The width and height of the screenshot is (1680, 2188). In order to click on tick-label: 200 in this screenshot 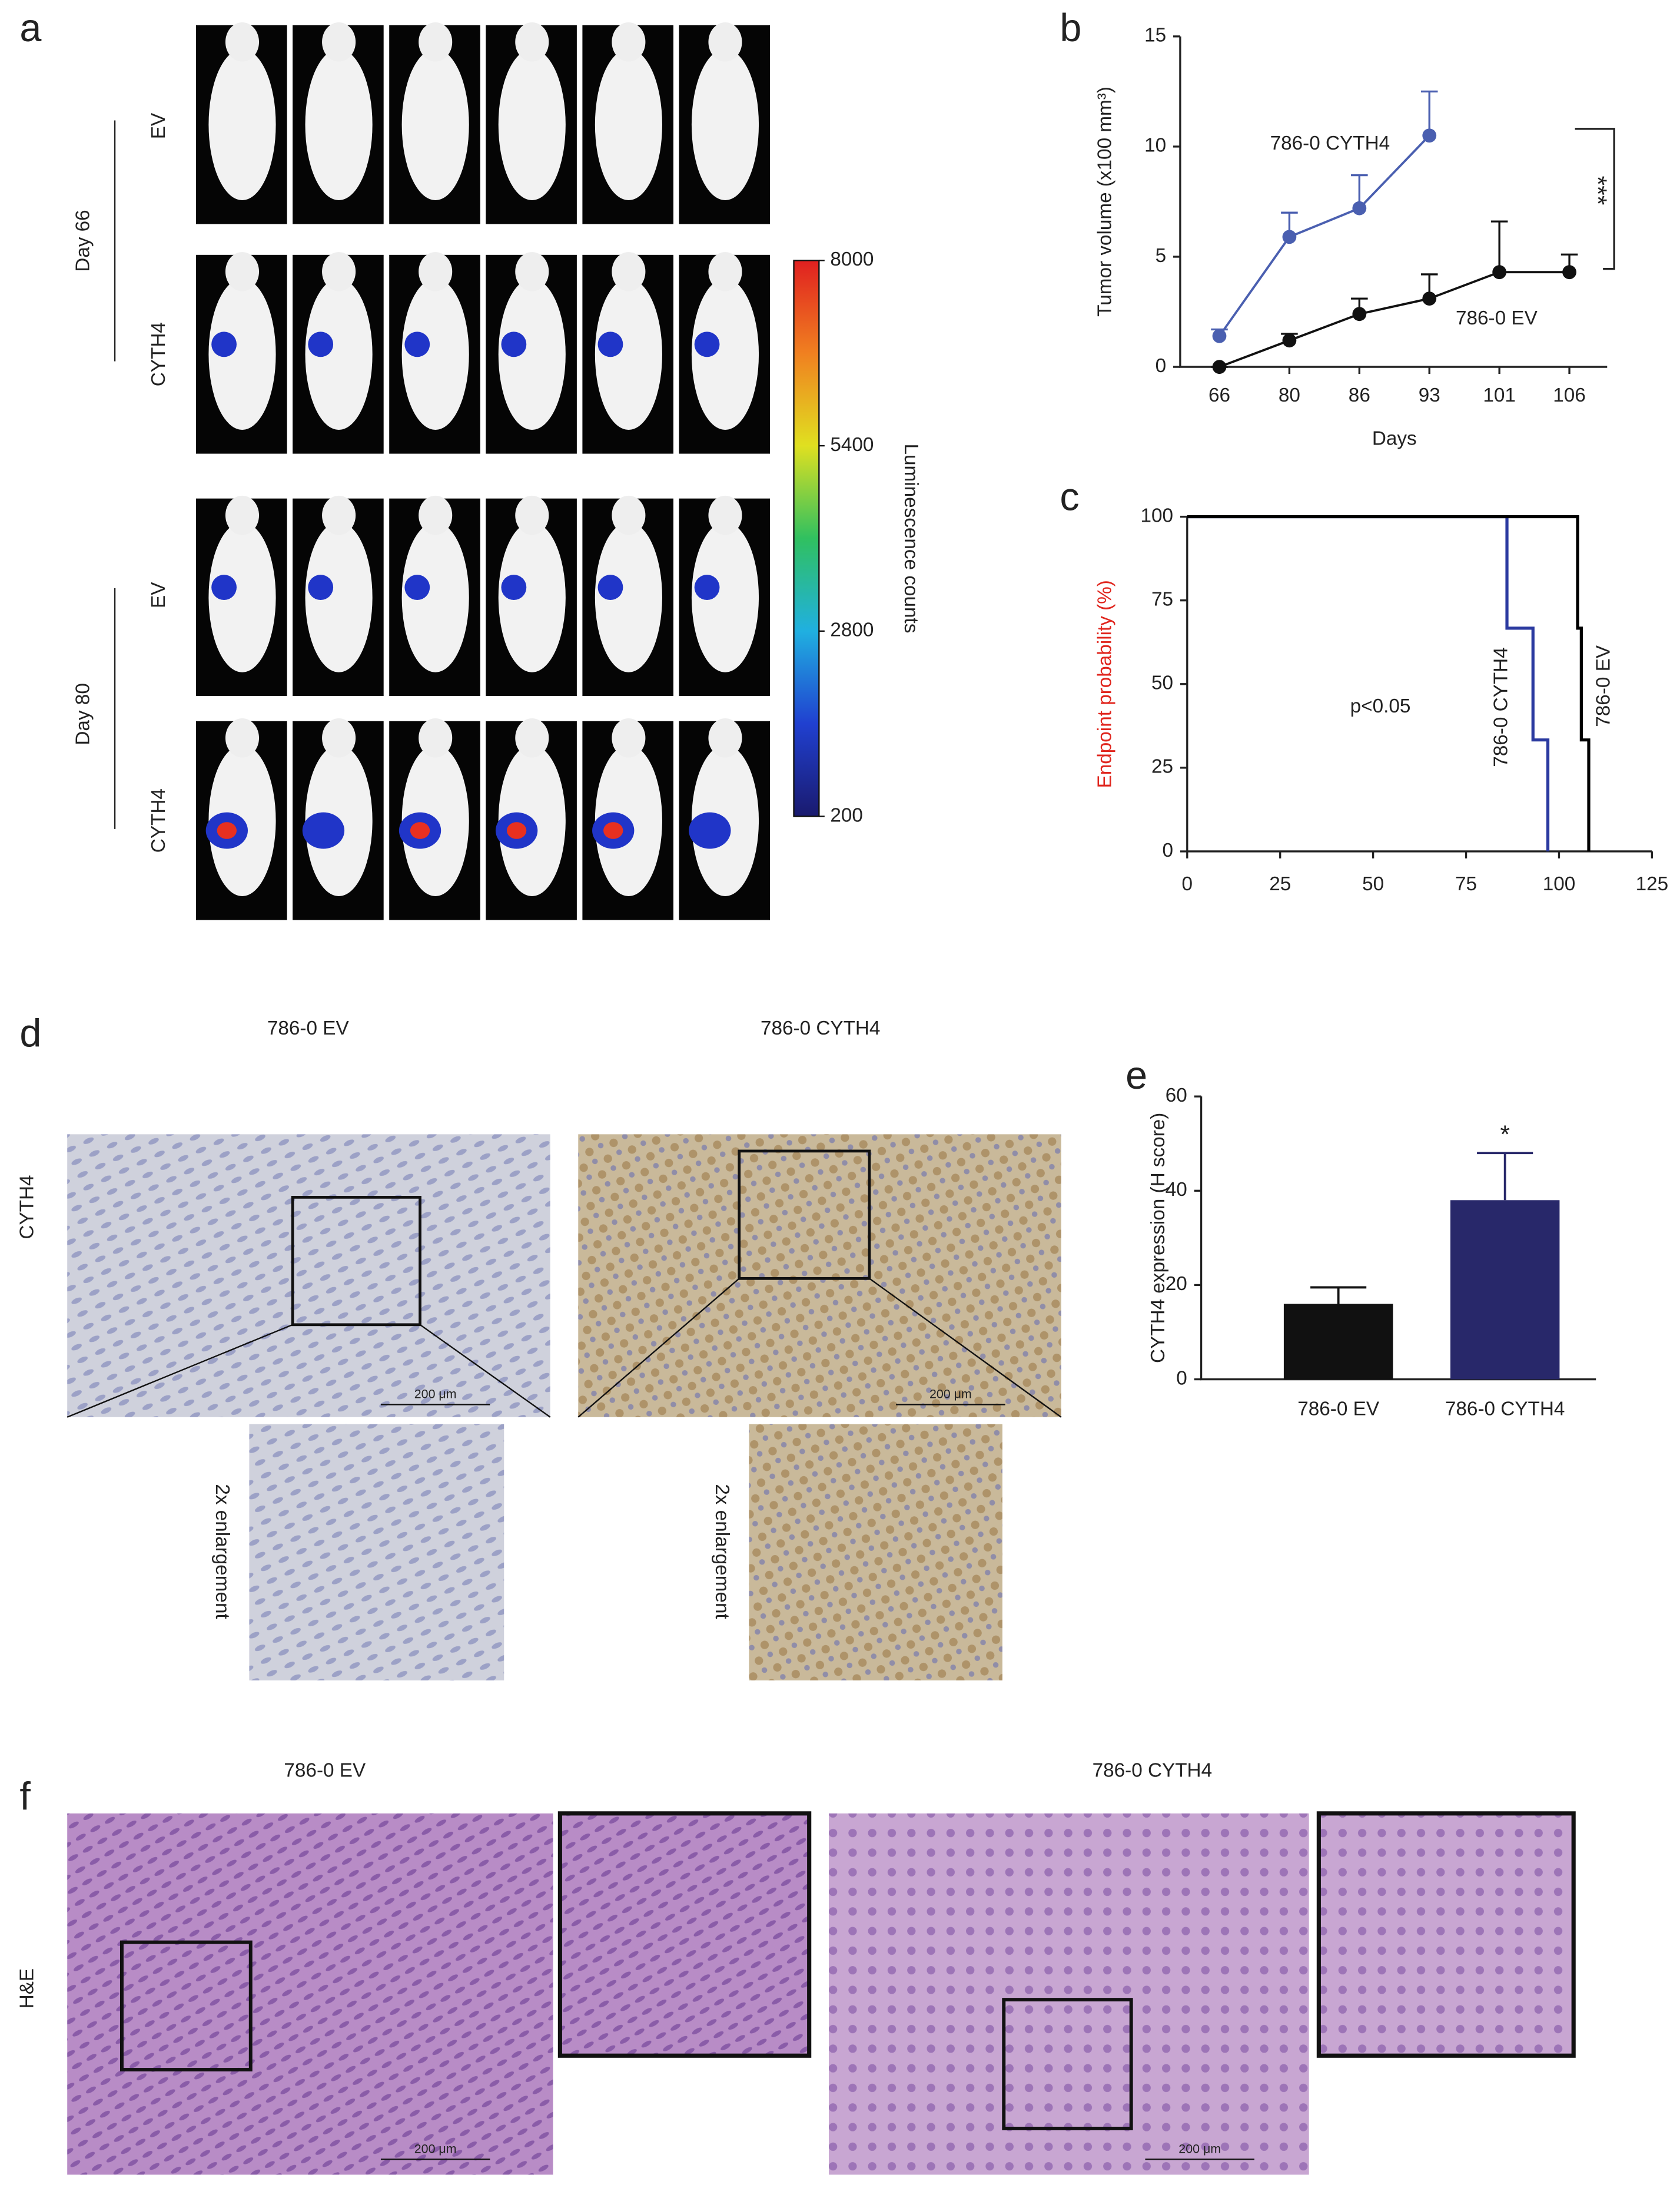, I will do `click(847, 815)`.